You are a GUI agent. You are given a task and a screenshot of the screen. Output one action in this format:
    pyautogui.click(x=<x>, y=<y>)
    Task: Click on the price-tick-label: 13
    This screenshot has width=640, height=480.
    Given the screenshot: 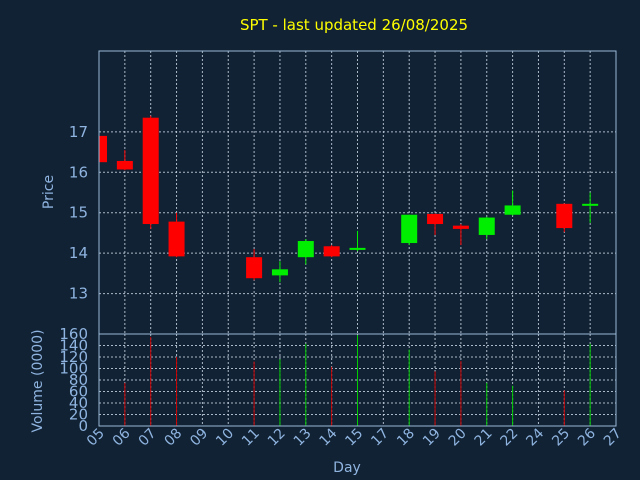 What is the action you would take?
    pyautogui.click(x=78, y=294)
    